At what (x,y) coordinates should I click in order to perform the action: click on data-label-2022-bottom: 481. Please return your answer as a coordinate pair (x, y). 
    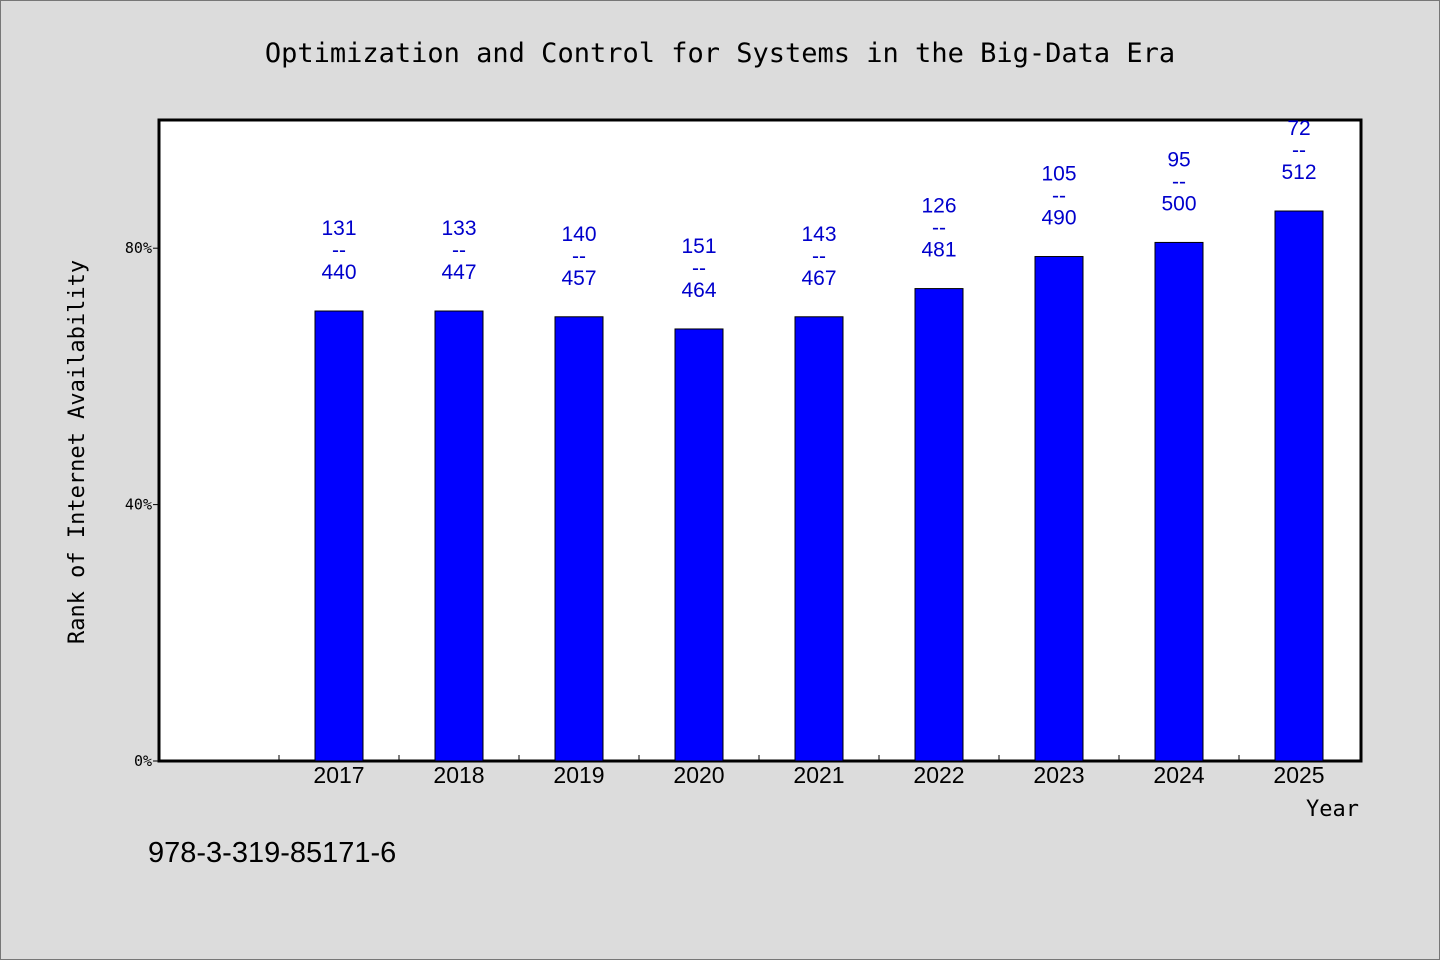
    Looking at the image, I should click on (938, 250).